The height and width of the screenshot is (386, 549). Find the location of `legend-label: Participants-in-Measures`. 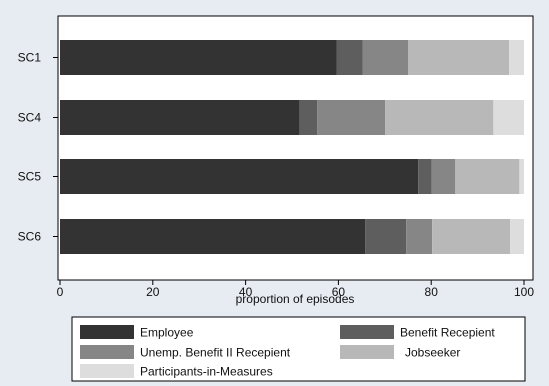

legend-label: Participants-in-Measures is located at coordinates (206, 372).